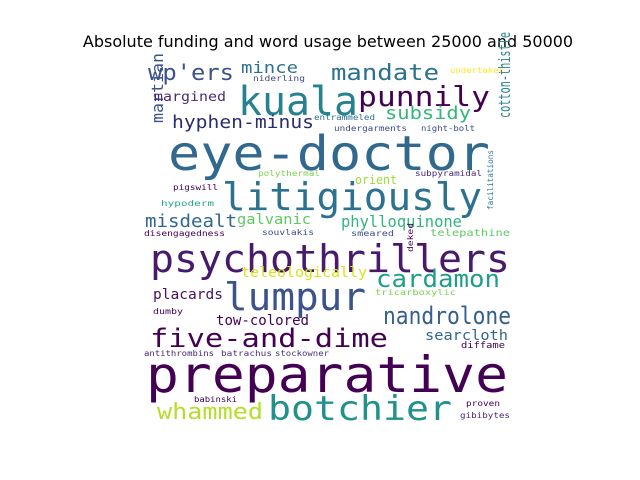 Image resolution: width=640 pixels, height=480 pixels. What do you see at coordinates (288, 232) in the screenshot?
I see `word-souvlakis: souvlakis` at bounding box center [288, 232].